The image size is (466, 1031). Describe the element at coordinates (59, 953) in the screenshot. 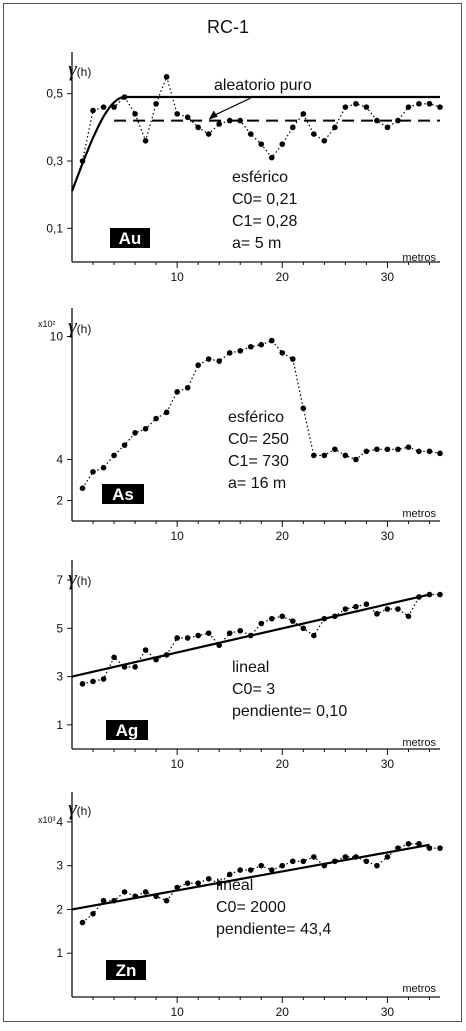

I see `y-tick-label: 1` at that location.